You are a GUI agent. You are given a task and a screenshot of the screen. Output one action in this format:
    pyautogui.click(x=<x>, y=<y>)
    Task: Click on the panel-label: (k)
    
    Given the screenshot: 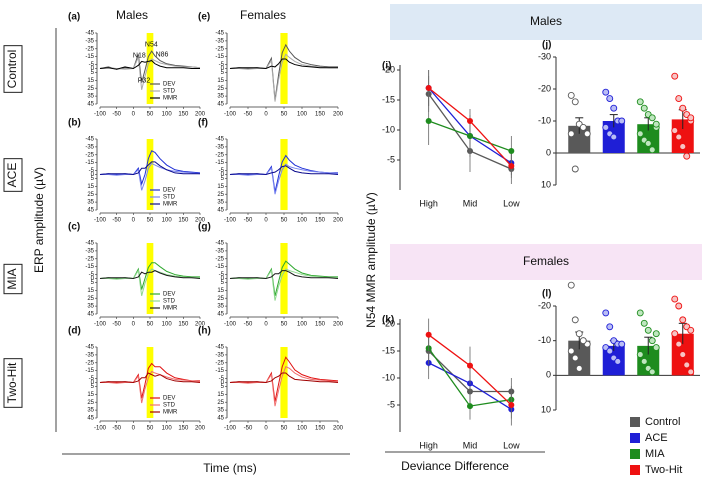 What is the action you would take?
    pyautogui.click(x=388, y=320)
    